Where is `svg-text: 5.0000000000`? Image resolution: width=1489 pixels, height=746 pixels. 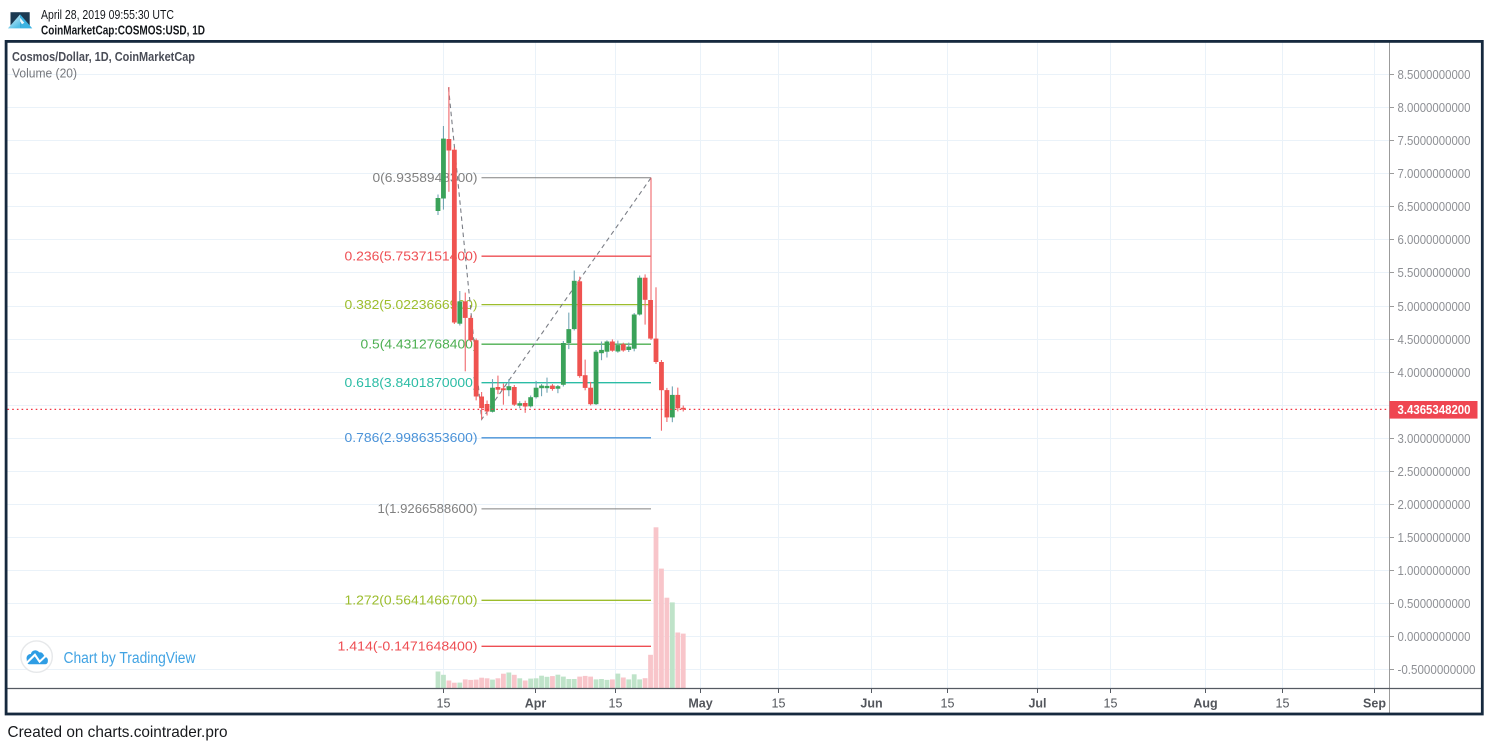 svg-text: 5.0000000000 is located at coordinates (1434, 307).